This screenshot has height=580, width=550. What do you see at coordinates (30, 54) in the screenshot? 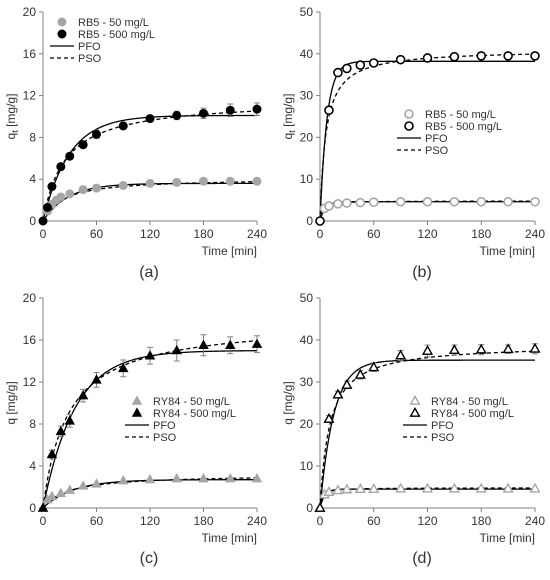
I see `y-tick-label: 16` at bounding box center [30, 54].